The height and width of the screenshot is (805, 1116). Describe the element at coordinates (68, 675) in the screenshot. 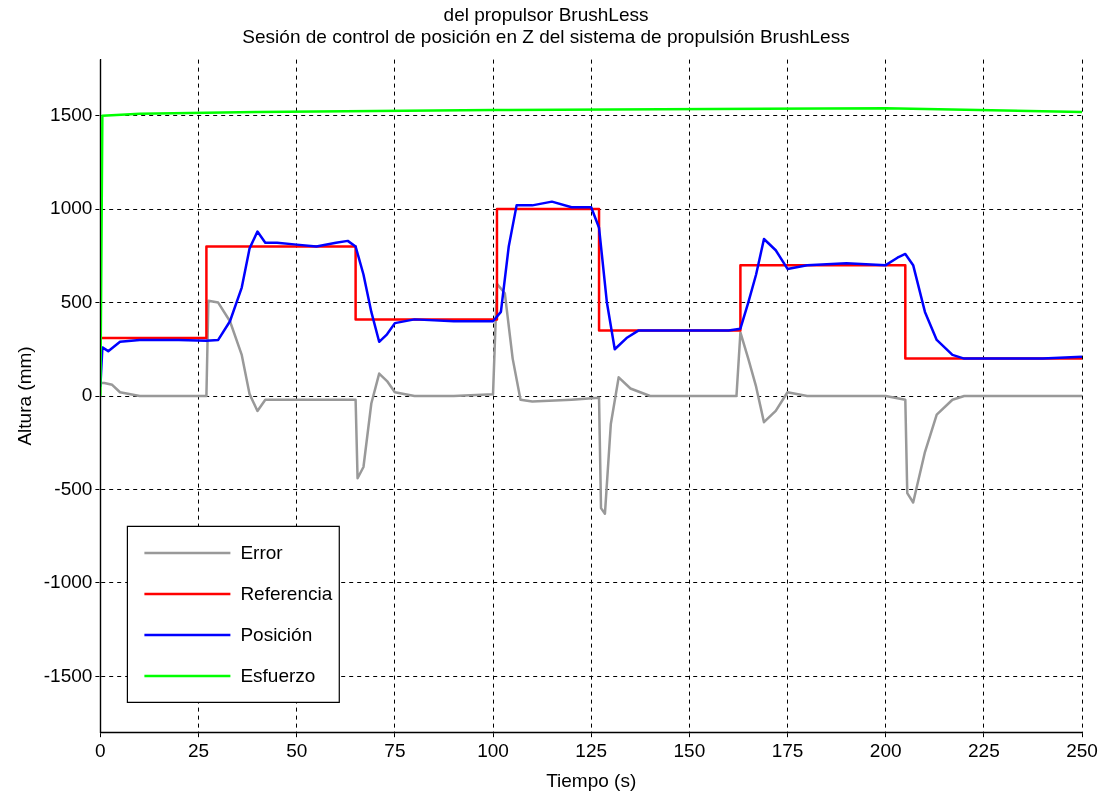

I see `y-tick-label: -1500` at that location.